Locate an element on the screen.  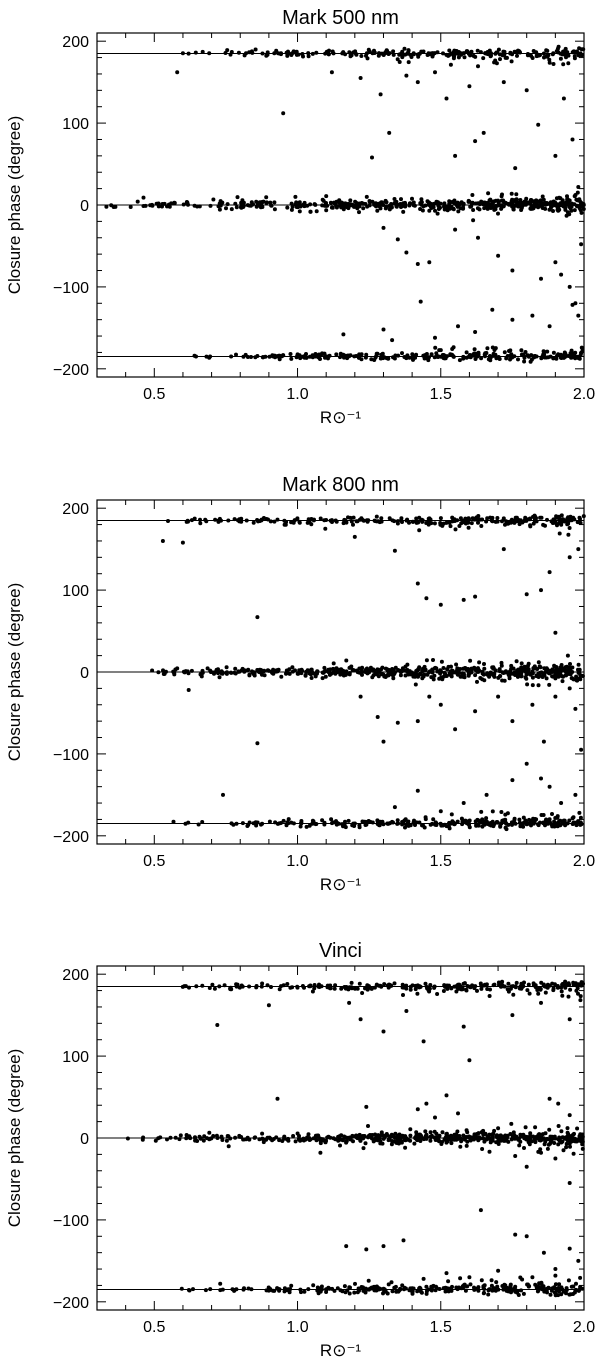
x-tick-label: 1.5 is located at coordinates (441, 394).